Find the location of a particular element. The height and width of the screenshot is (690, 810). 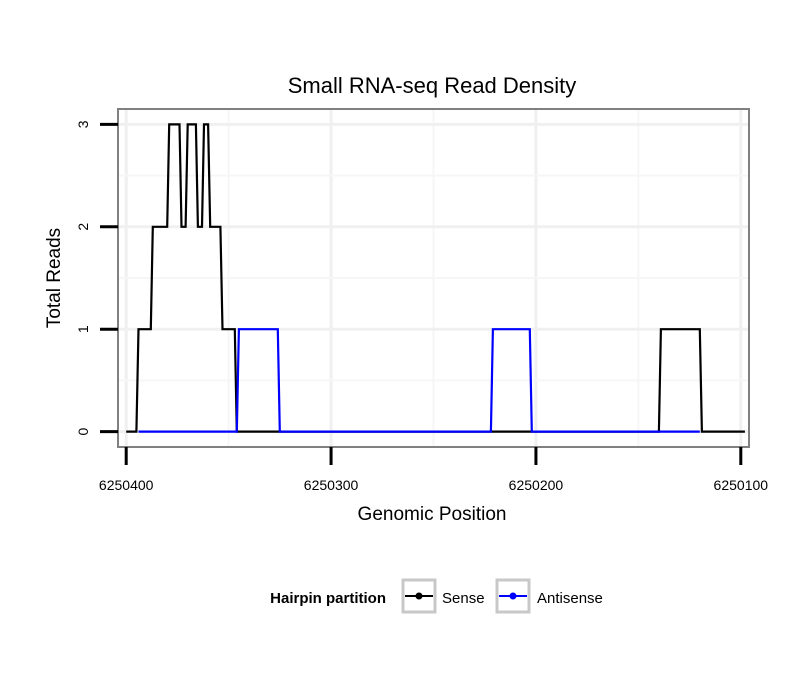

legend-label-sense: Sense is located at coordinates (463, 598).